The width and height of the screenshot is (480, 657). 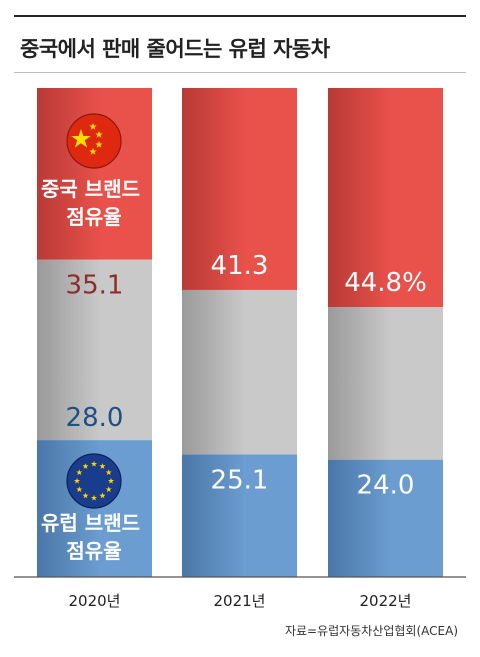 What do you see at coordinates (94, 537) in the screenshot?
I see `europe-share-annotation: 유럽 브랜드 점유율` at bounding box center [94, 537].